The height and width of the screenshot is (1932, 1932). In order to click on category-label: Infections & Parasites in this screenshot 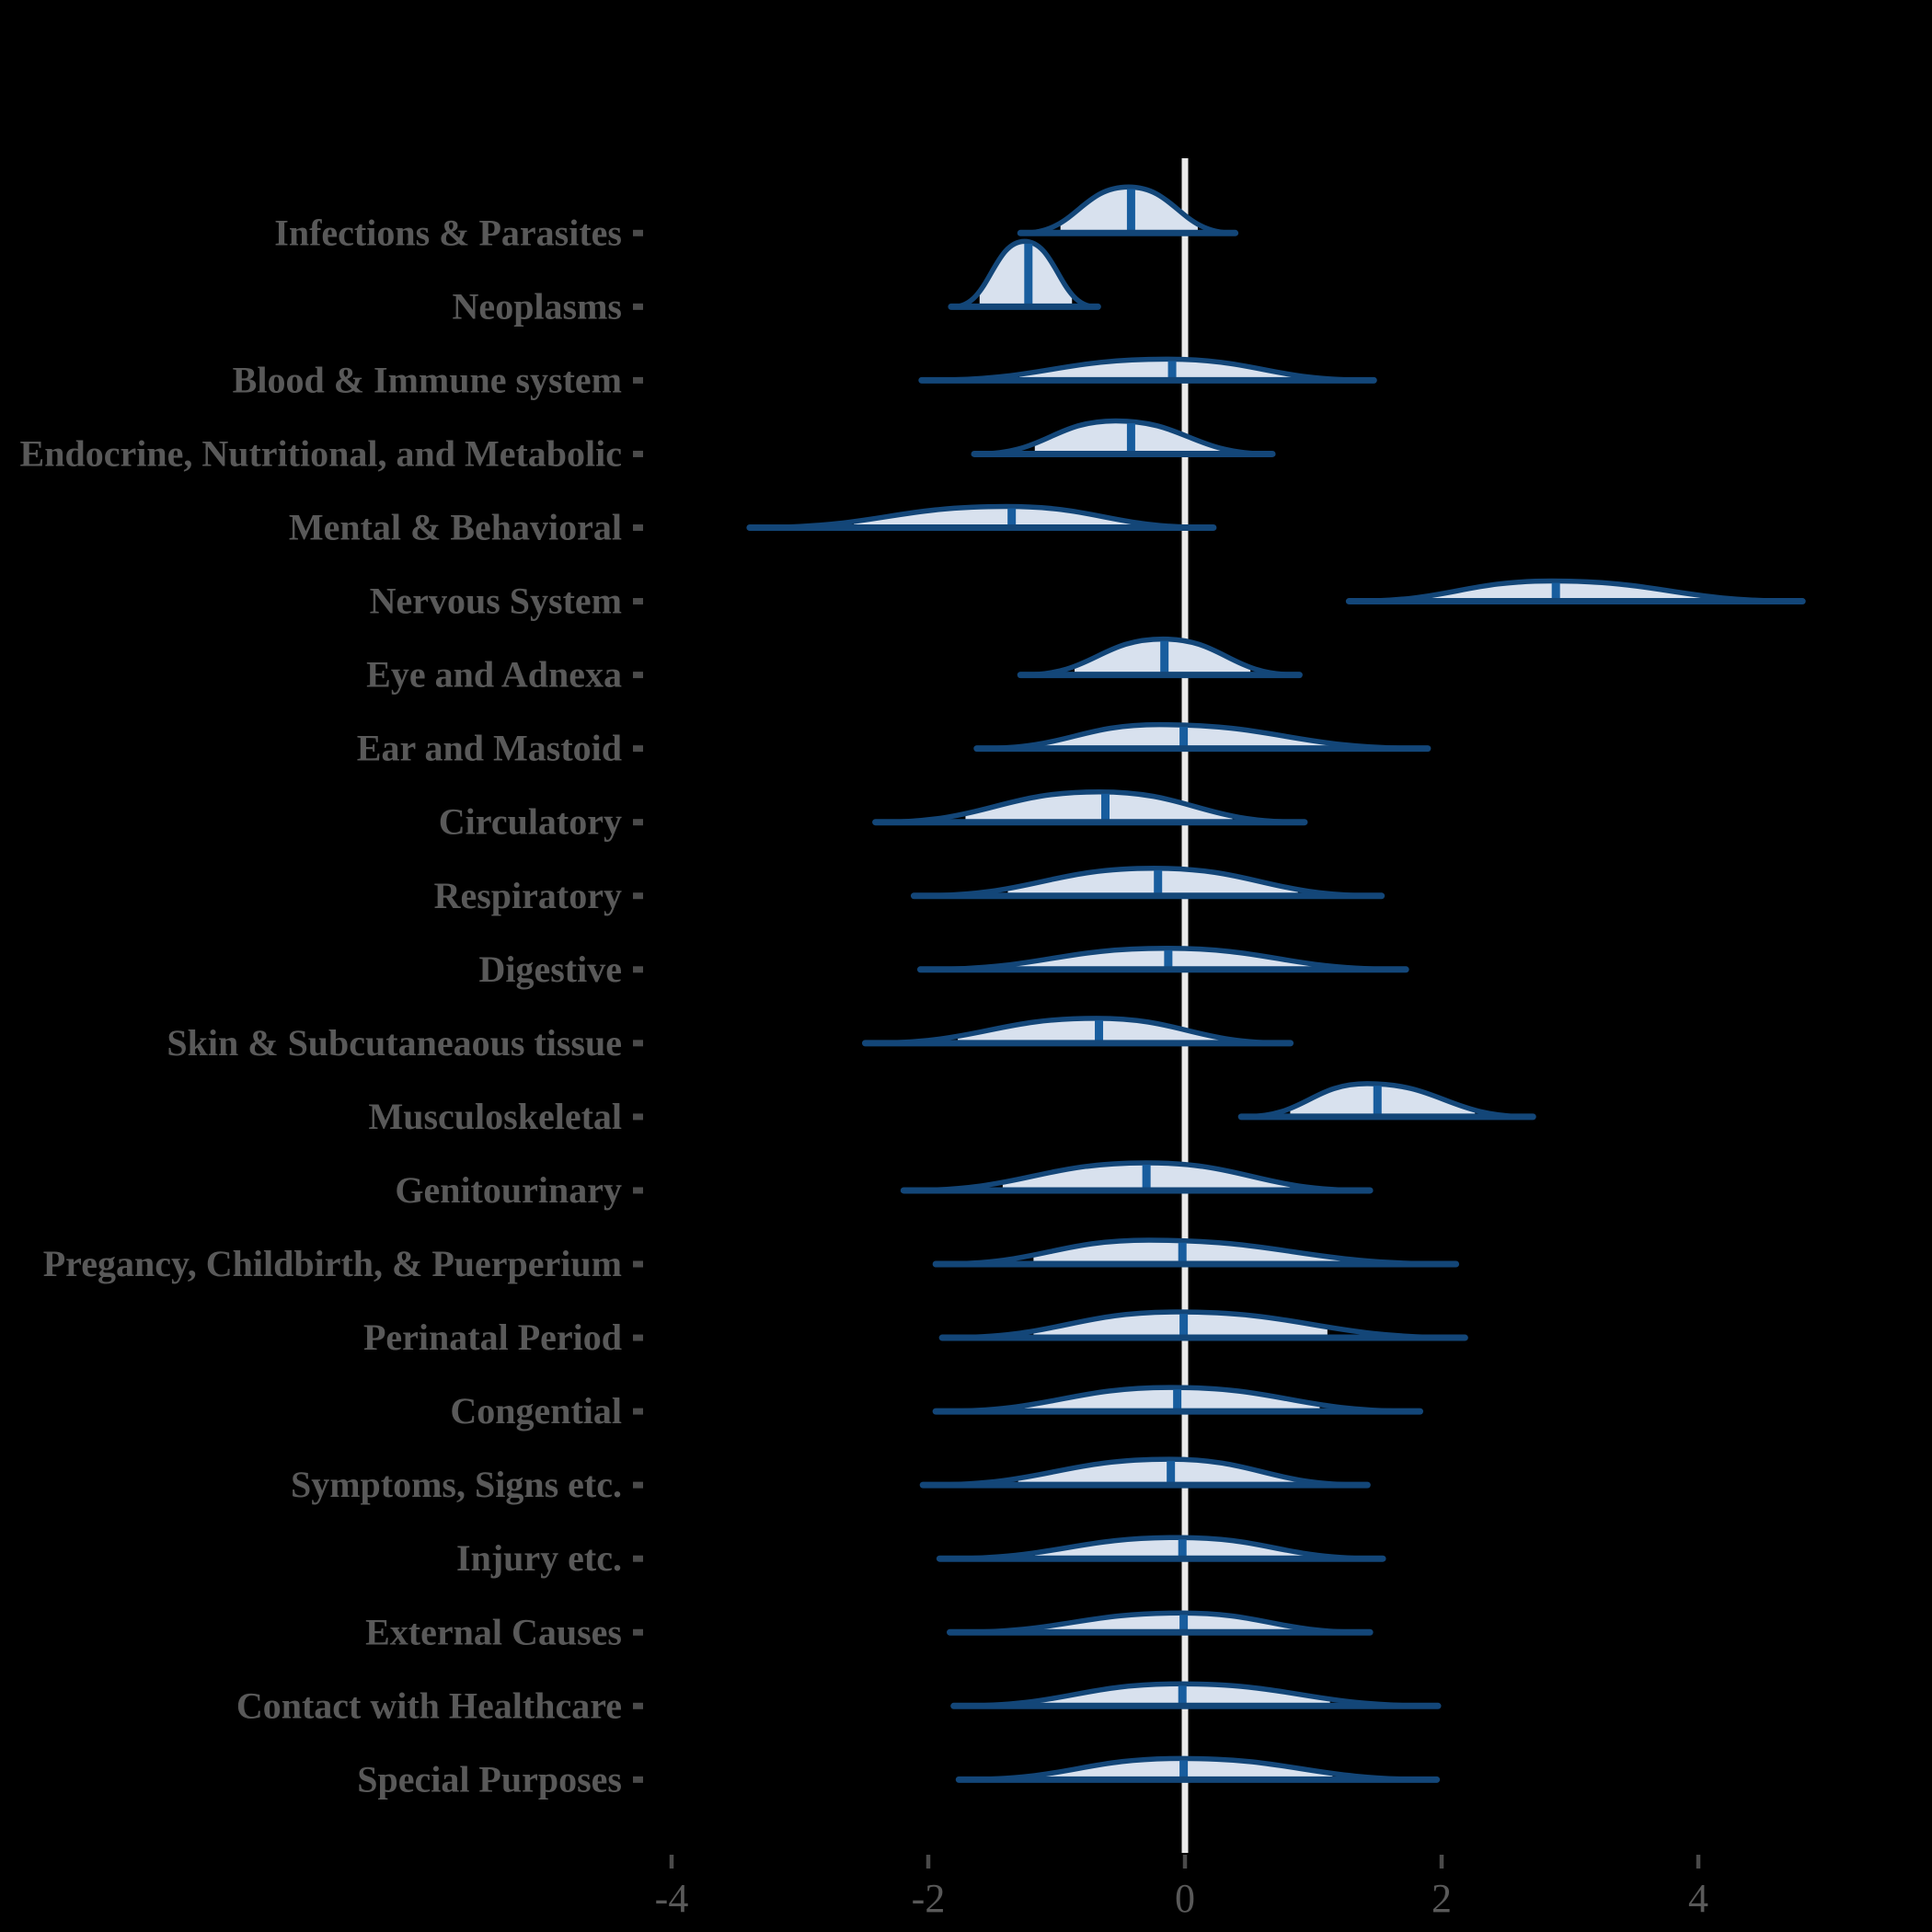, I will do `click(448, 232)`.